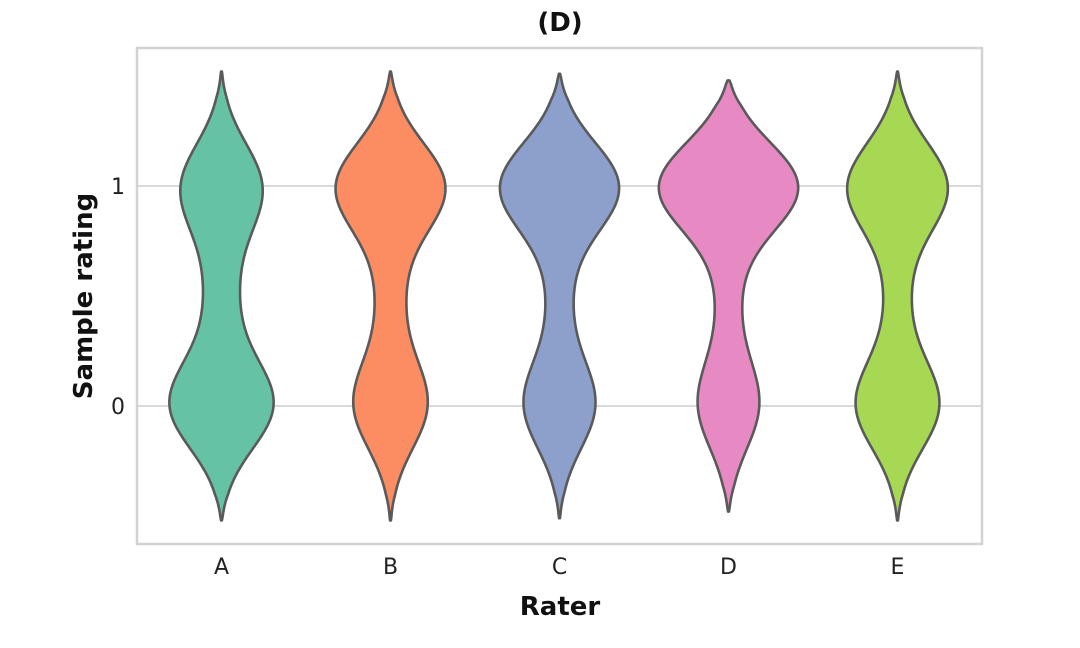 The width and height of the screenshot is (1080, 648). Describe the element at coordinates (560, 607) in the screenshot. I see `x-axis-label: Rater` at that location.